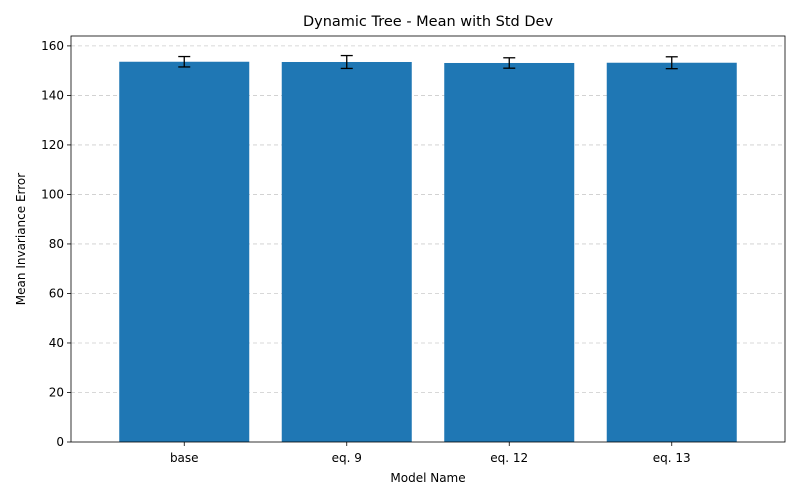 The width and height of the screenshot is (800, 500). What do you see at coordinates (184, 458) in the screenshot?
I see `x-tick-label: base` at bounding box center [184, 458].